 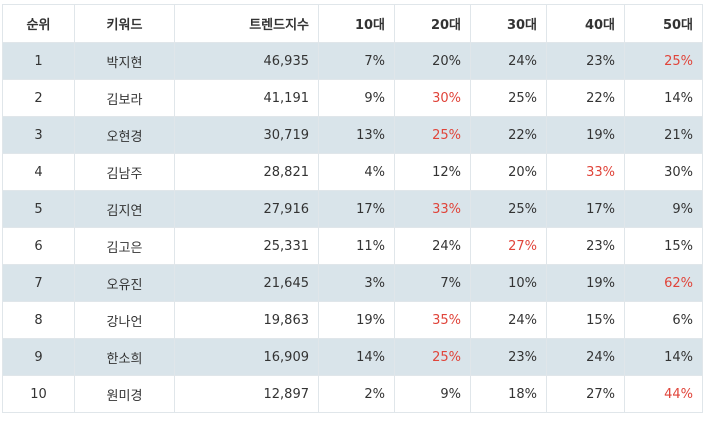 What do you see at coordinates (246, 135) in the screenshot?
I see `cell-trend-index: 30,719` at bounding box center [246, 135].